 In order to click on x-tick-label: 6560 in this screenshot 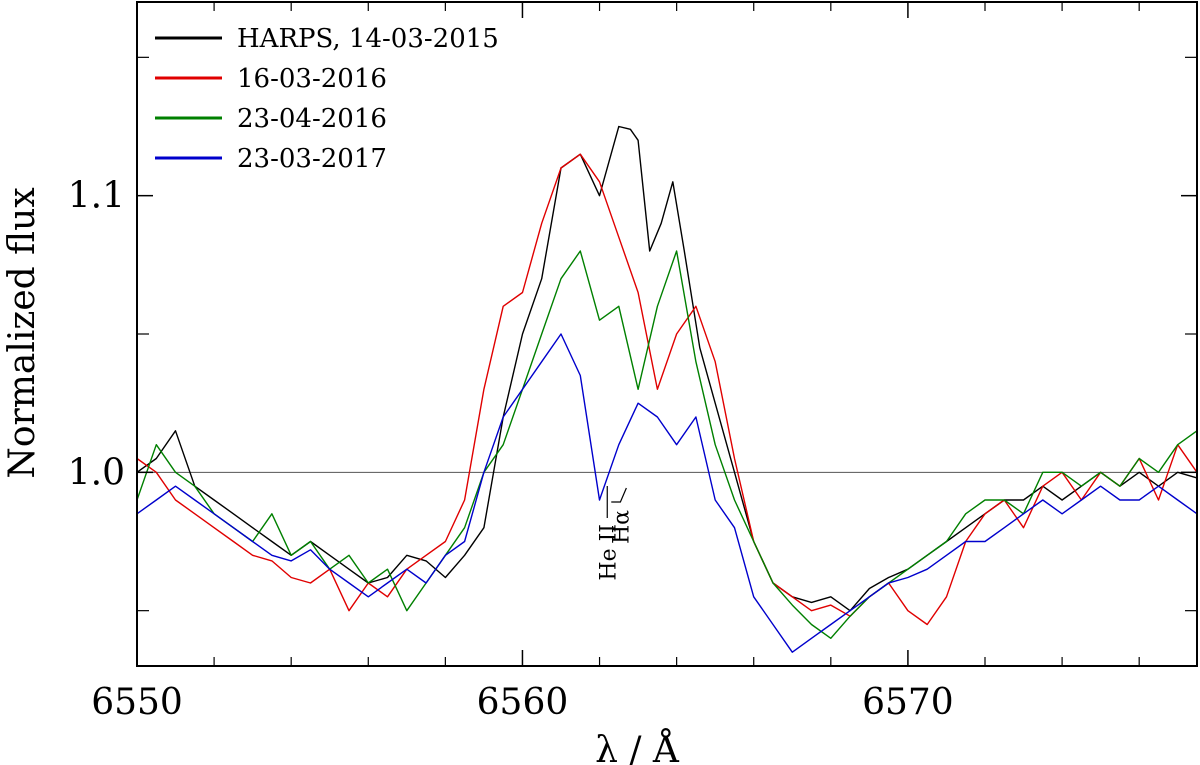, I will do `click(523, 702)`.